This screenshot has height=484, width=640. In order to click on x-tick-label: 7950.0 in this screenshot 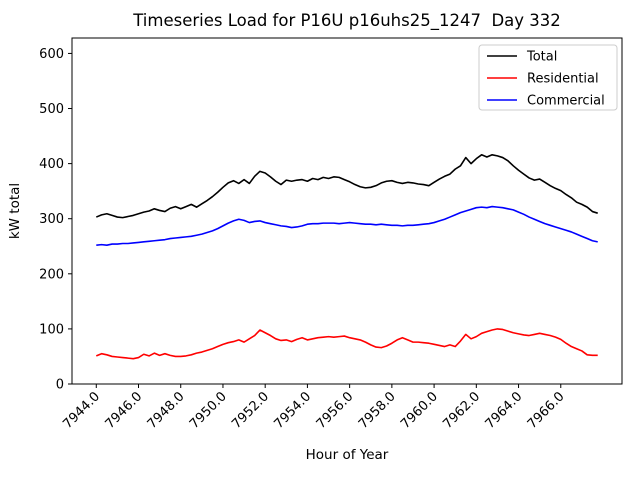, I will do `click(208, 410)`.